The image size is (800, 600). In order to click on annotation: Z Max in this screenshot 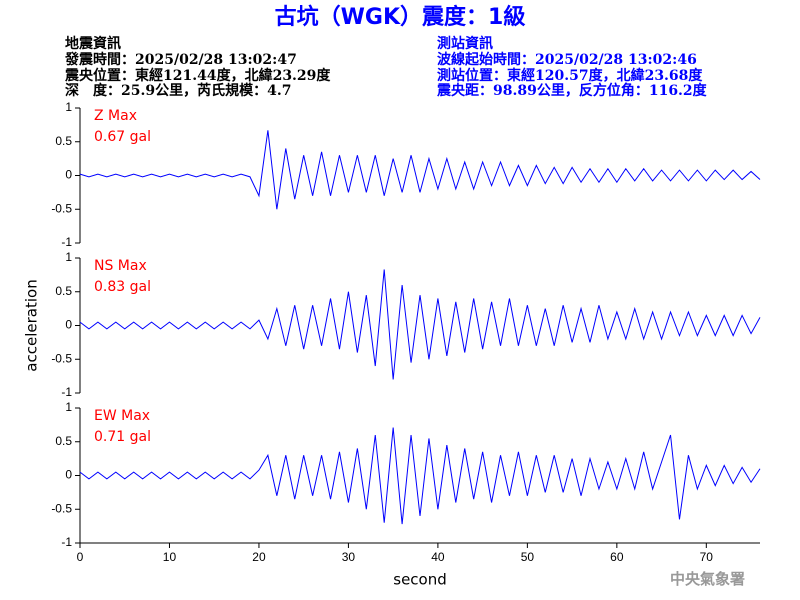, I will do `click(115, 116)`.